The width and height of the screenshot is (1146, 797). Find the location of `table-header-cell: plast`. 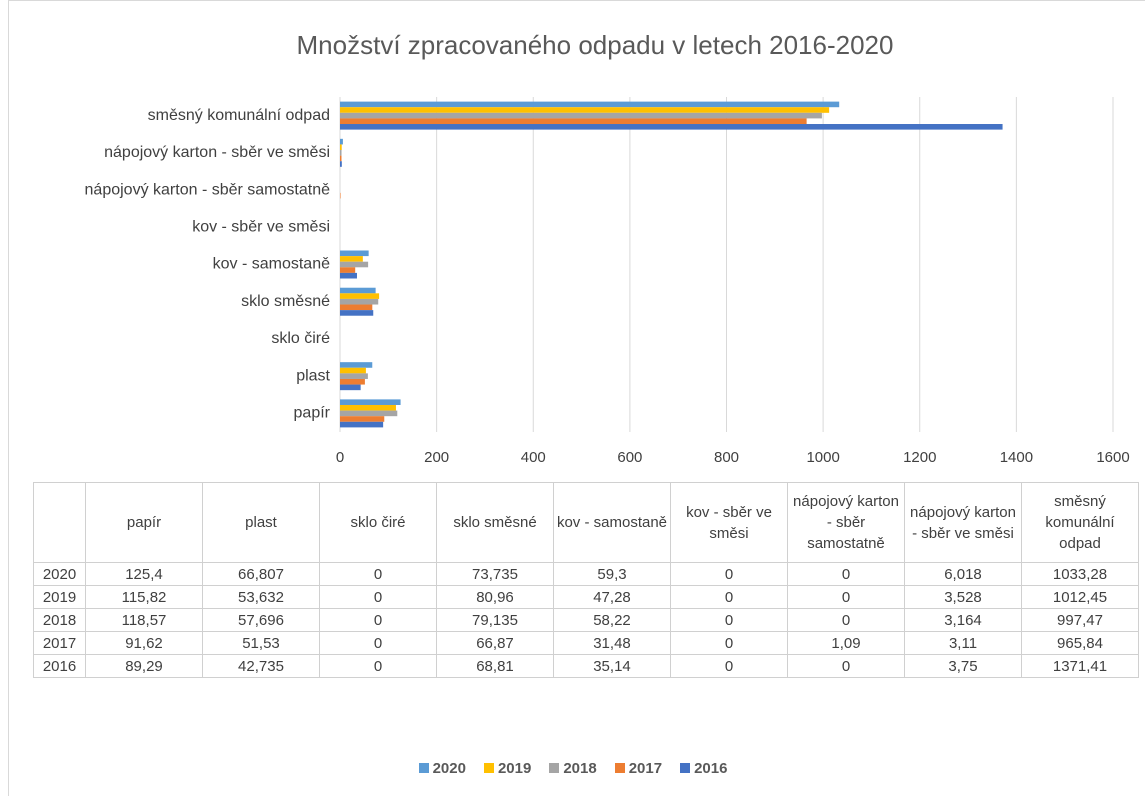

table-header-cell: plast is located at coordinates (261, 522).